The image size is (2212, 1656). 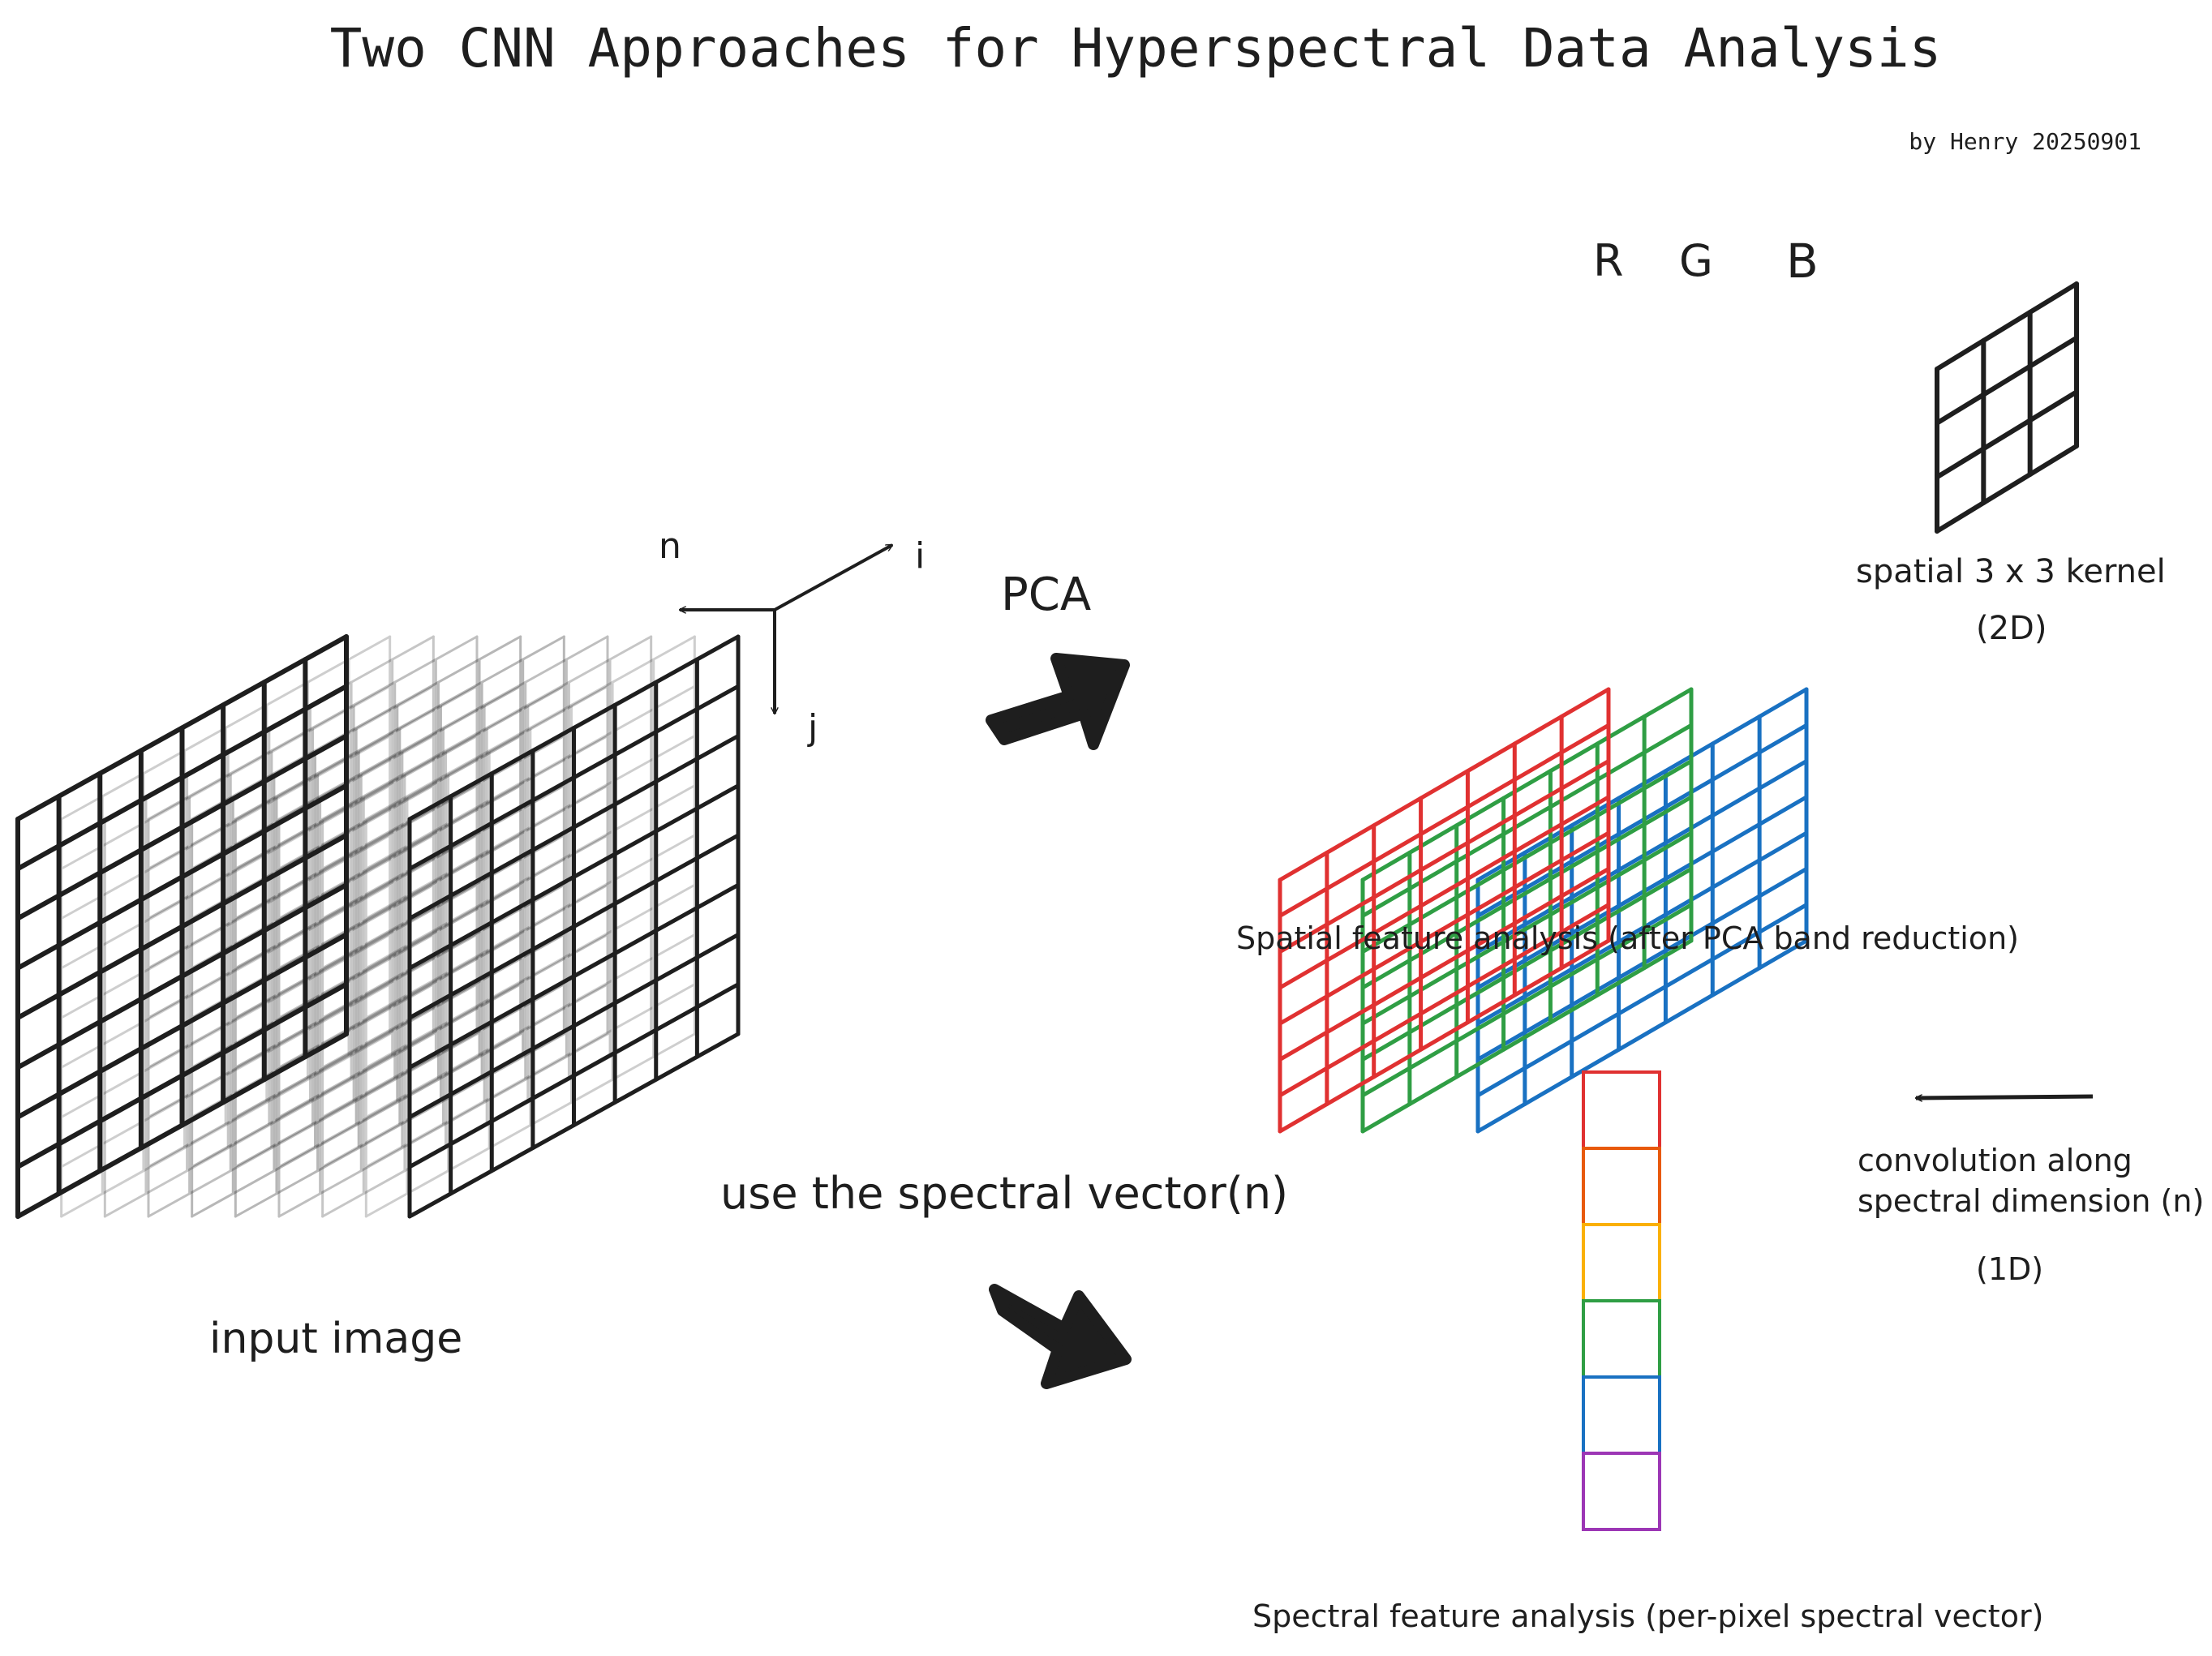 What do you see at coordinates (2009, 1269) in the screenshot?
I see `conv-dim-label: (1D)` at bounding box center [2009, 1269].